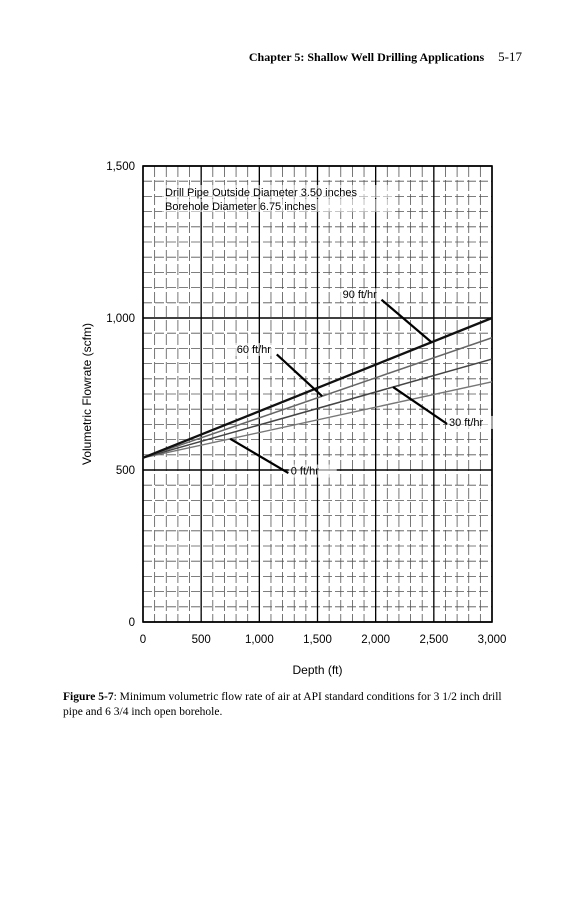  I want to click on x-tick-label: 0, so click(143, 640).